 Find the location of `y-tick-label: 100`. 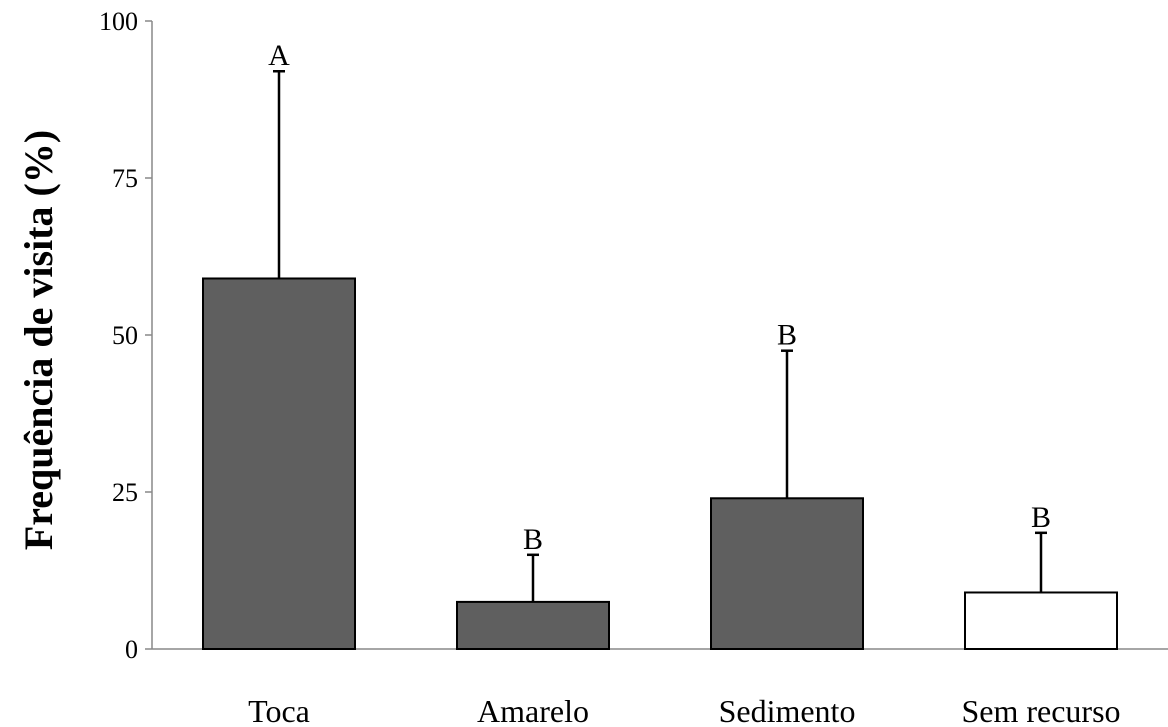

y-tick-label: 100 is located at coordinates (118, 21).